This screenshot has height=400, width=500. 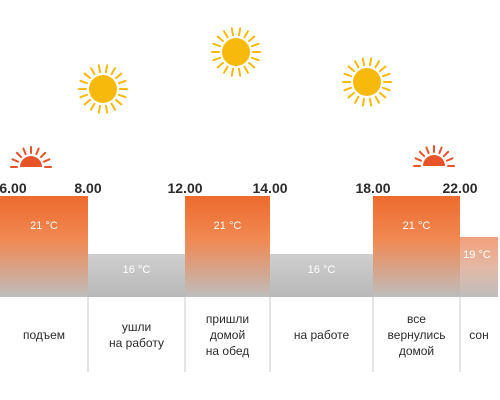 What do you see at coordinates (136, 335) in the screenshot?
I see `phase-label: ушли на работу` at bounding box center [136, 335].